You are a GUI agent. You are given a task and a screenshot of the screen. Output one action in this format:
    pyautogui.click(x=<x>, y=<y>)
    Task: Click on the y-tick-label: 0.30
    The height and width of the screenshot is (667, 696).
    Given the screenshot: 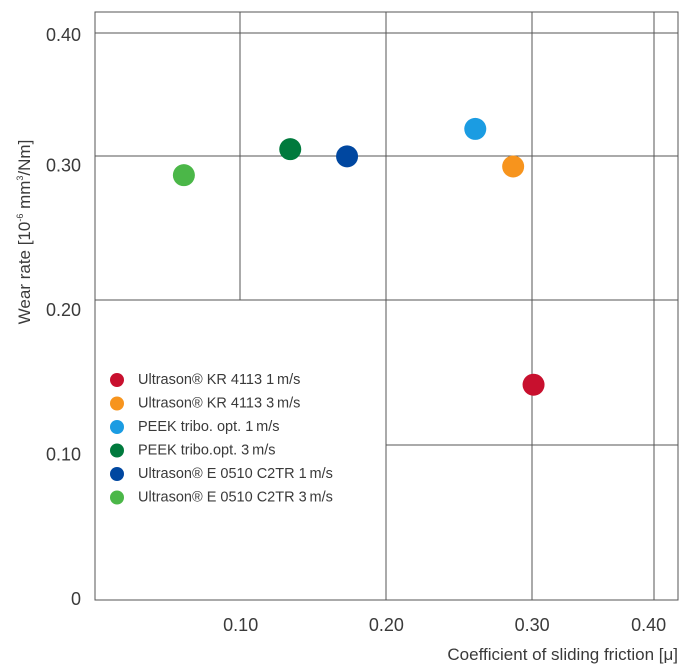 What is the action you would take?
    pyautogui.click(x=63, y=165)
    